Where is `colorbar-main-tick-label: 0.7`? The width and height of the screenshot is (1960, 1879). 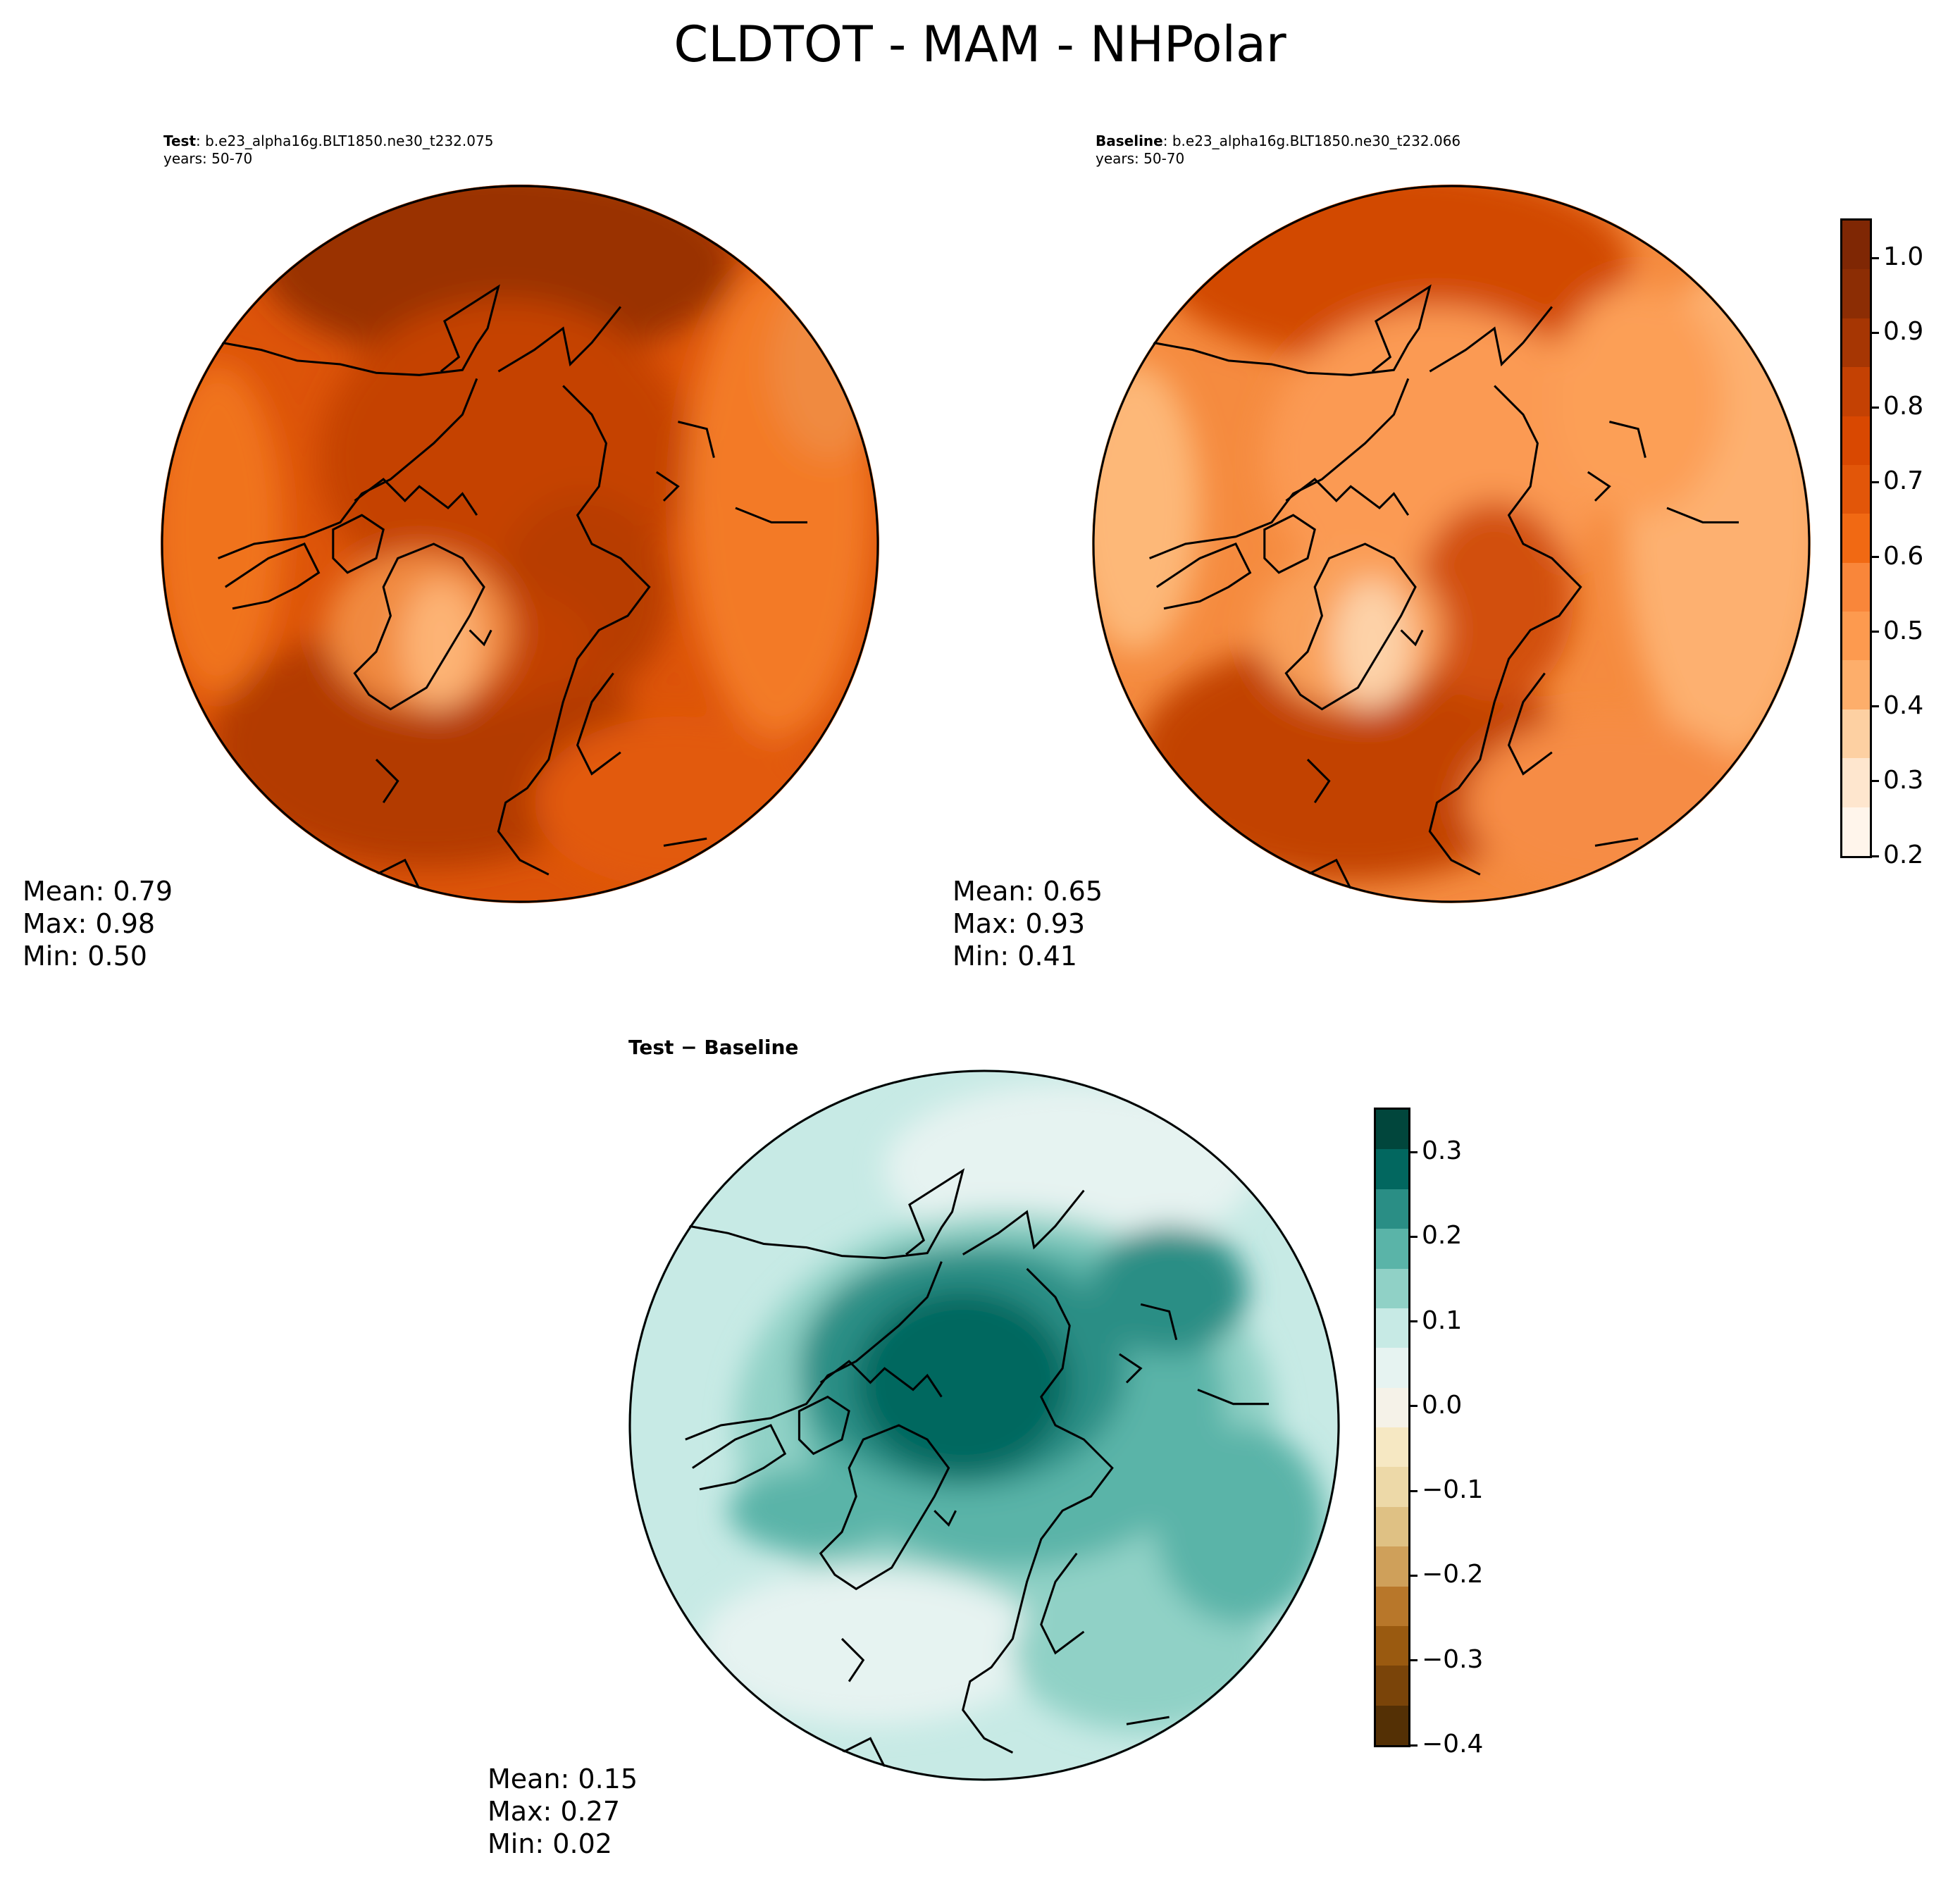 colorbar-main-tick-label: 0.7 is located at coordinates (1904, 481).